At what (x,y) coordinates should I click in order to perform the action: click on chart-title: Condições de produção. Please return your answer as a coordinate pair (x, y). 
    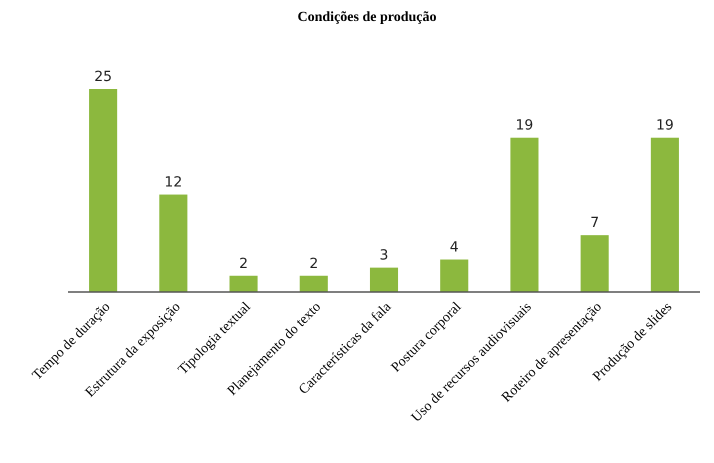
    Looking at the image, I should click on (367, 17).